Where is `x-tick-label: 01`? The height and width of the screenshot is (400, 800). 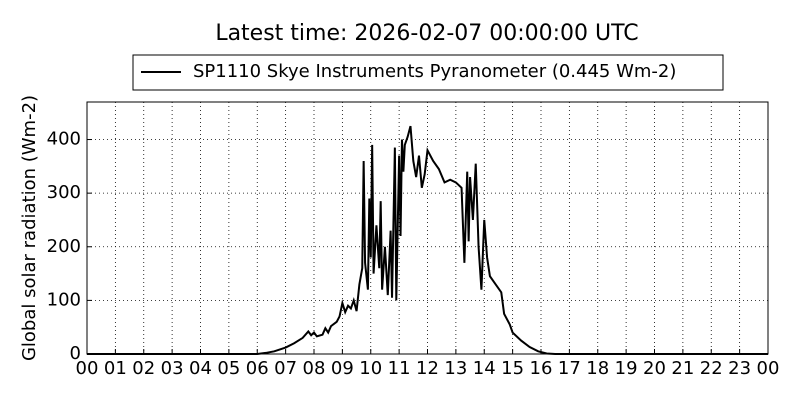 x-tick-label: 01 is located at coordinates (115, 368).